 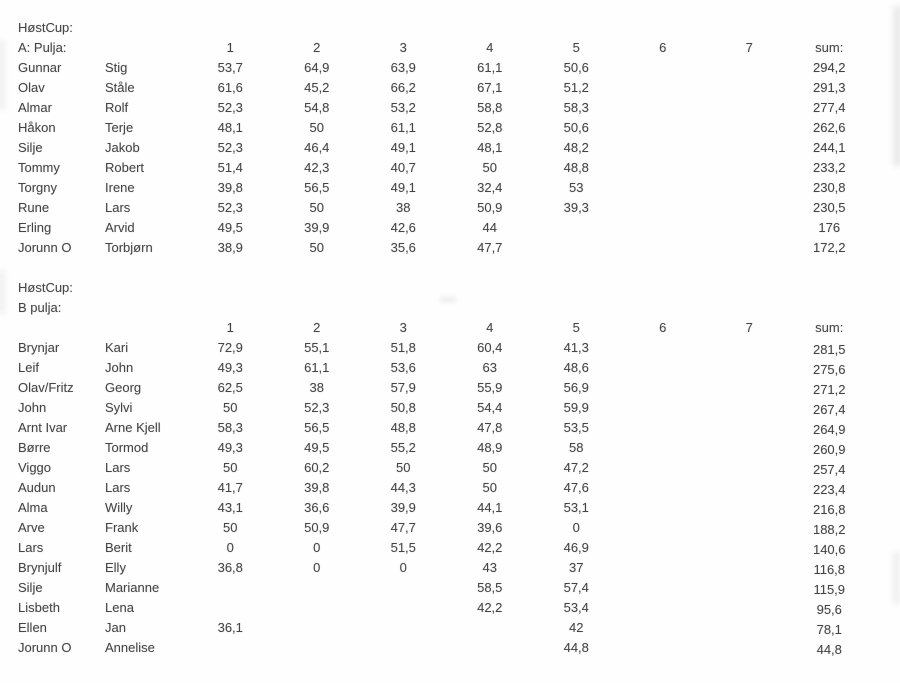 What do you see at coordinates (442, 608) in the screenshot?
I see `player-row: Lisbeth Lena 42,2 53,4 95,6` at bounding box center [442, 608].